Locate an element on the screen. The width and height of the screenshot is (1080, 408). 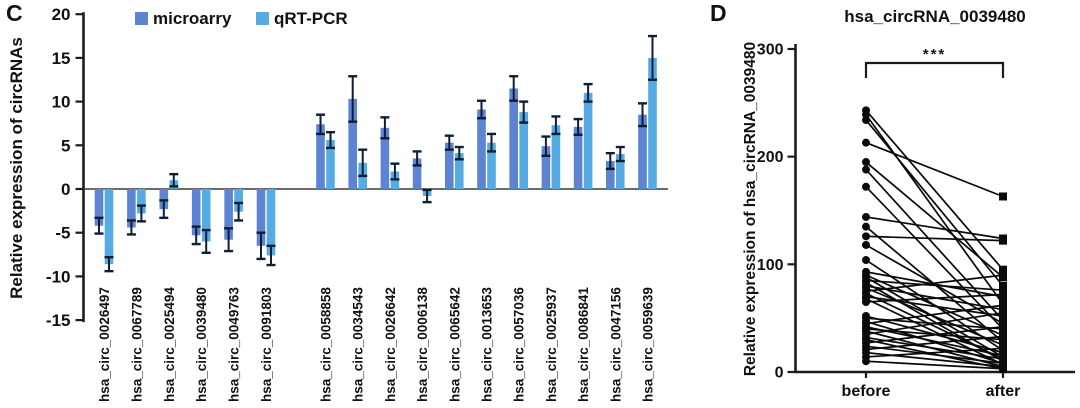
category-label: hsa_circ_0091803 is located at coordinates (266, 344).